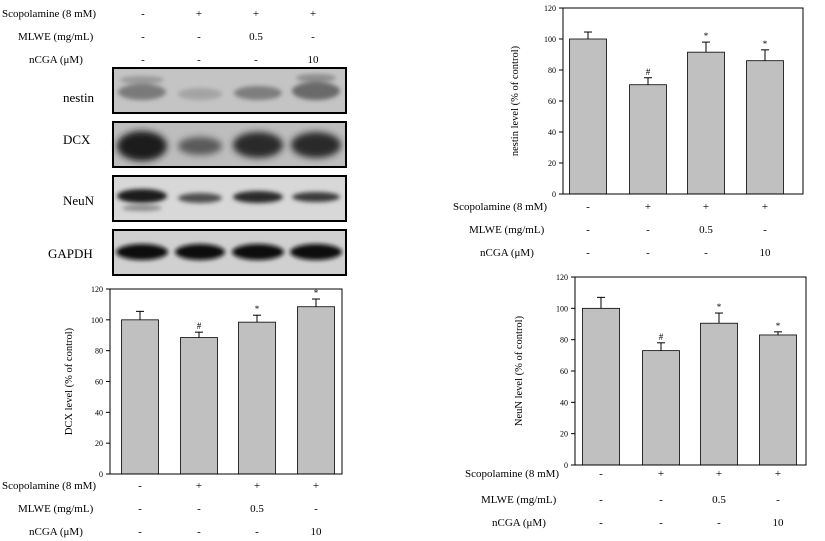 This screenshot has height=541, width=825. What do you see at coordinates (229, 87) in the screenshot?
I see `blot-bands-nestin` at bounding box center [229, 87].